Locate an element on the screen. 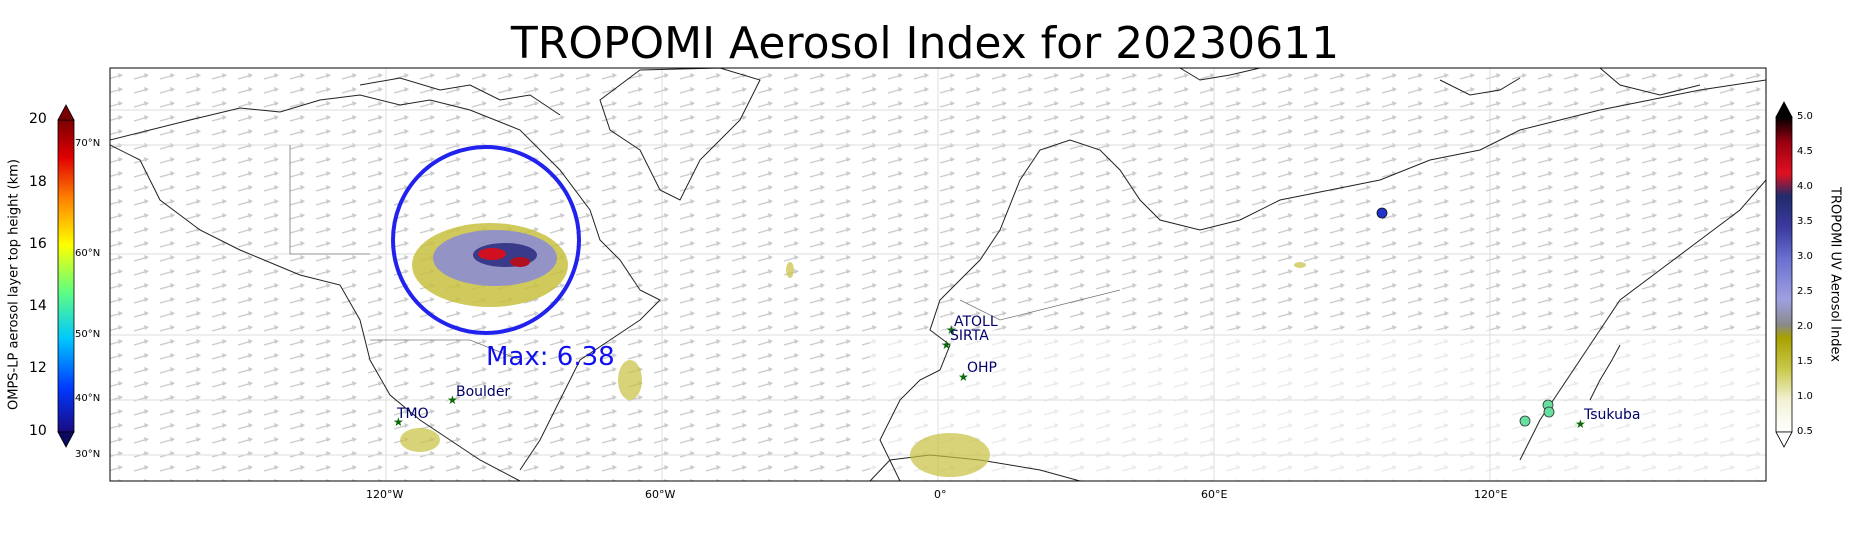  max-value-label: Max: 6.38 is located at coordinates (550, 357).